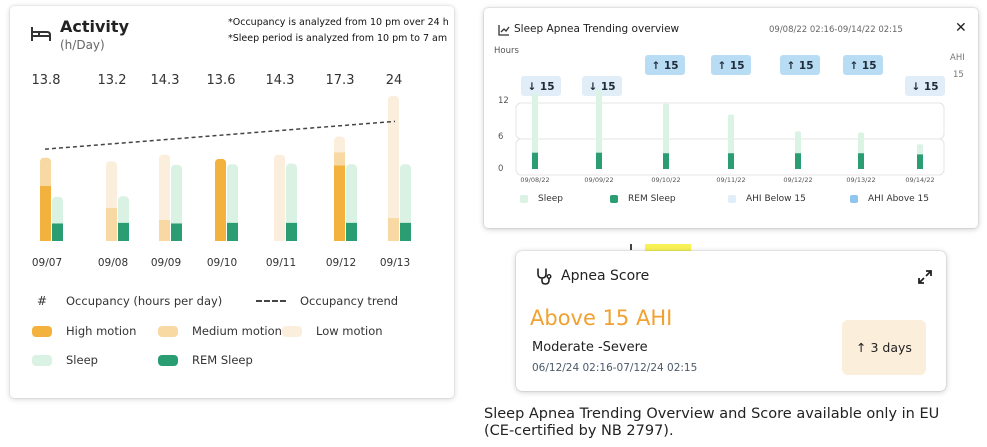 The image size is (987, 447). What do you see at coordinates (237, 331) in the screenshot?
I see `legend-medium-label: Medium motion` at bounding box center [237, 331].